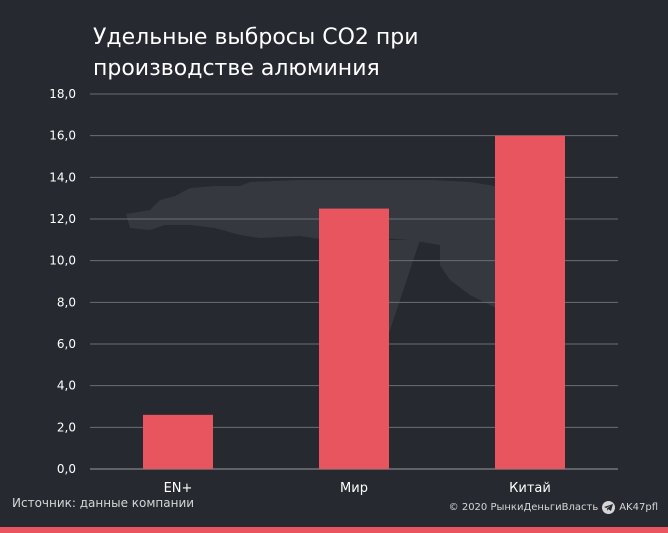  Describe the element at coordinates (62, 177) in the screenshot. I see `y-tick-label: 14,0` at that location.